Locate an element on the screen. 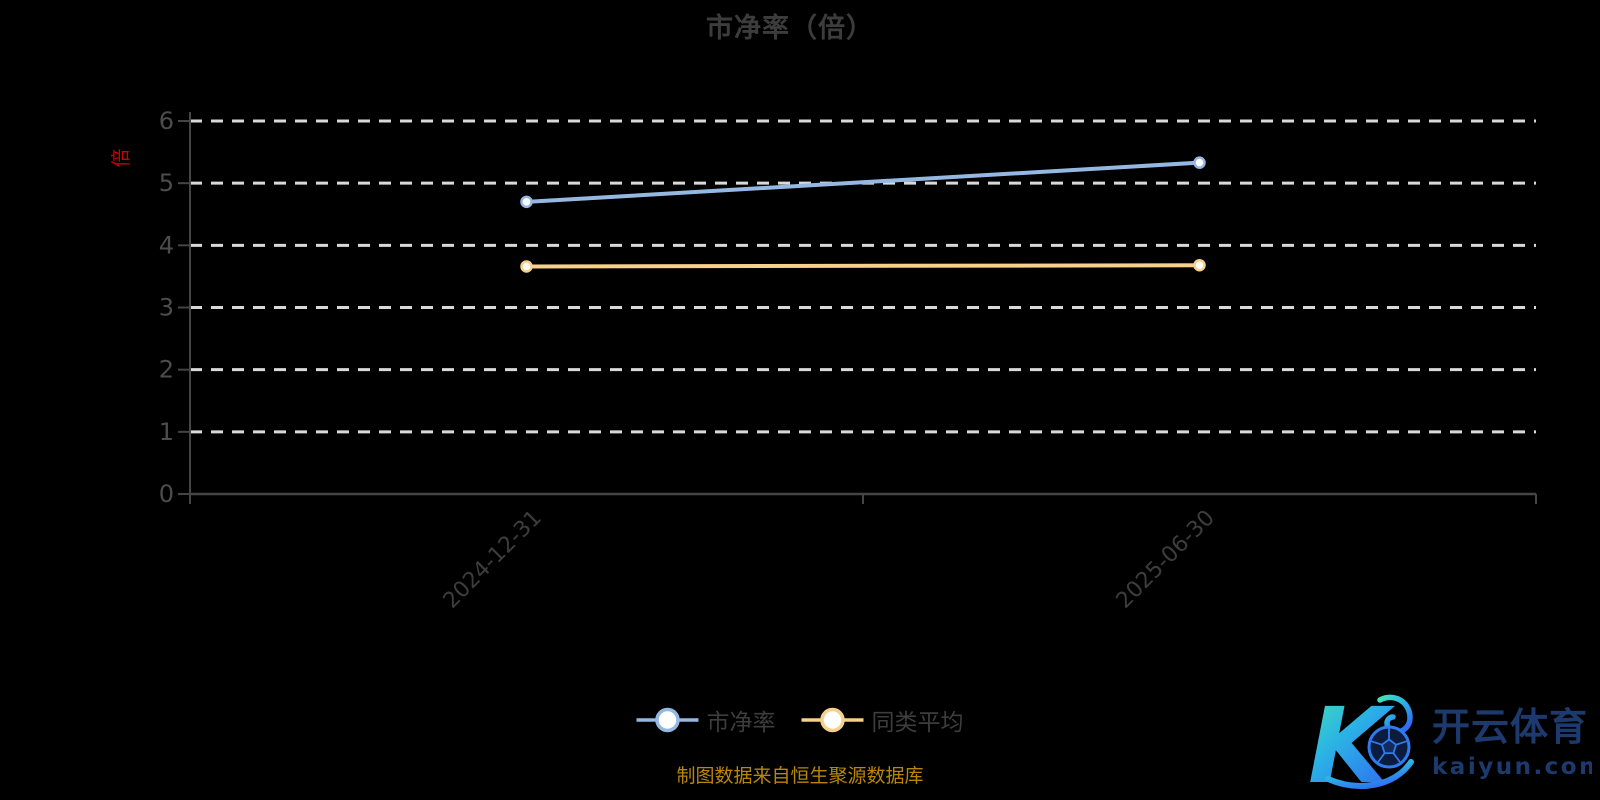 Image resolution: width=1600 pixels, height=800 pixels. y-tick-label: 4 is located at coordinates (166, 245).